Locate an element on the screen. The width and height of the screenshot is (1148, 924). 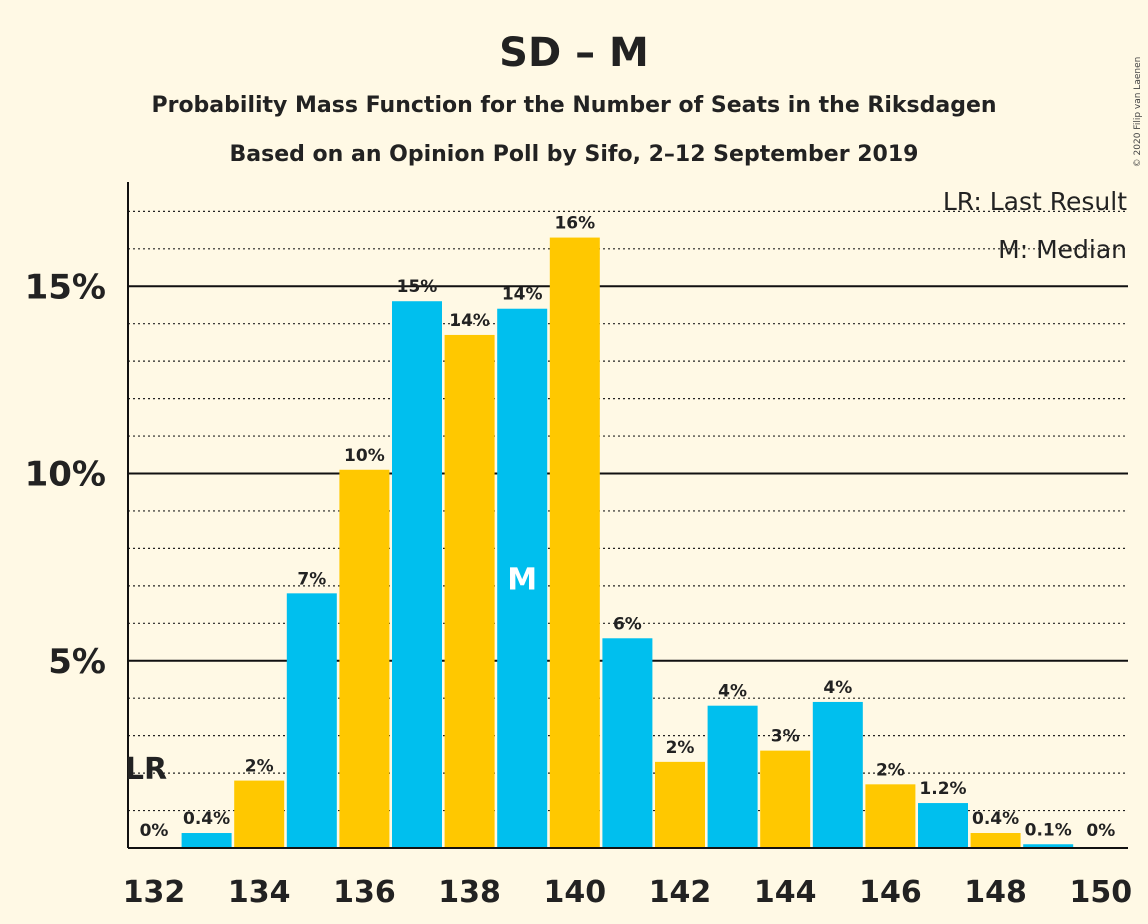
median-marker: M is located at coordinates (522, 579).